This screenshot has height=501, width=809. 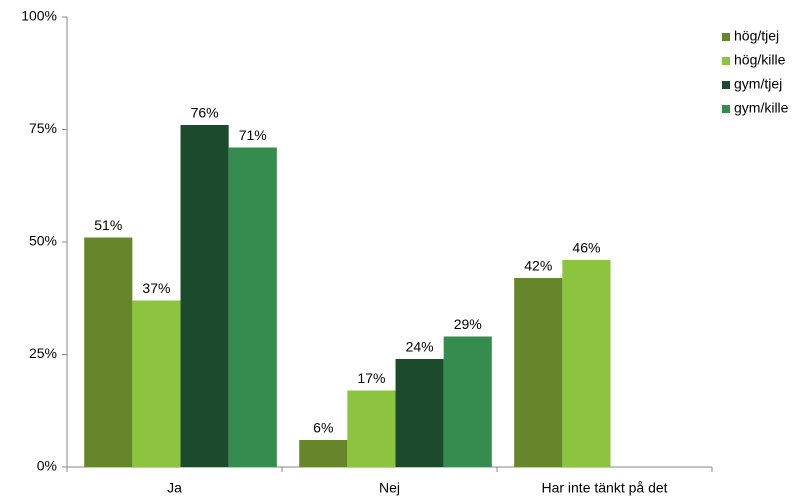 I want to click on value-label: 42%, so click(x=538, y=266).